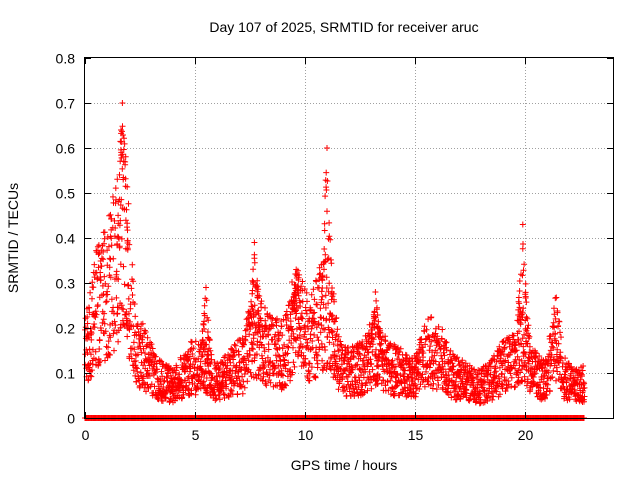 The image size is (640, 480). Describe the element at coordinates (66, 239) in the screenshot. I see `y-tick-label: 0.4` at that location.